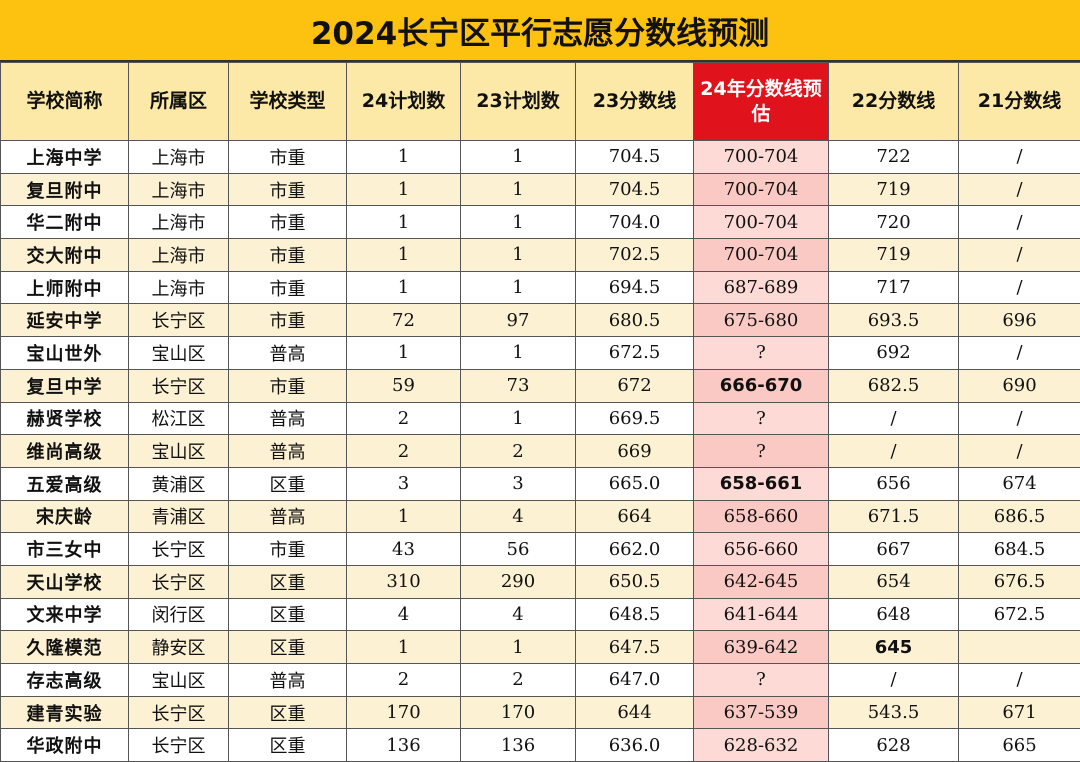 This screenshot has height=762, width=1080. What do you see at coordinates (761, 451) in the screenshot?
I see `score-24-estimate-cell: ?` at bounding box center [761, 451].